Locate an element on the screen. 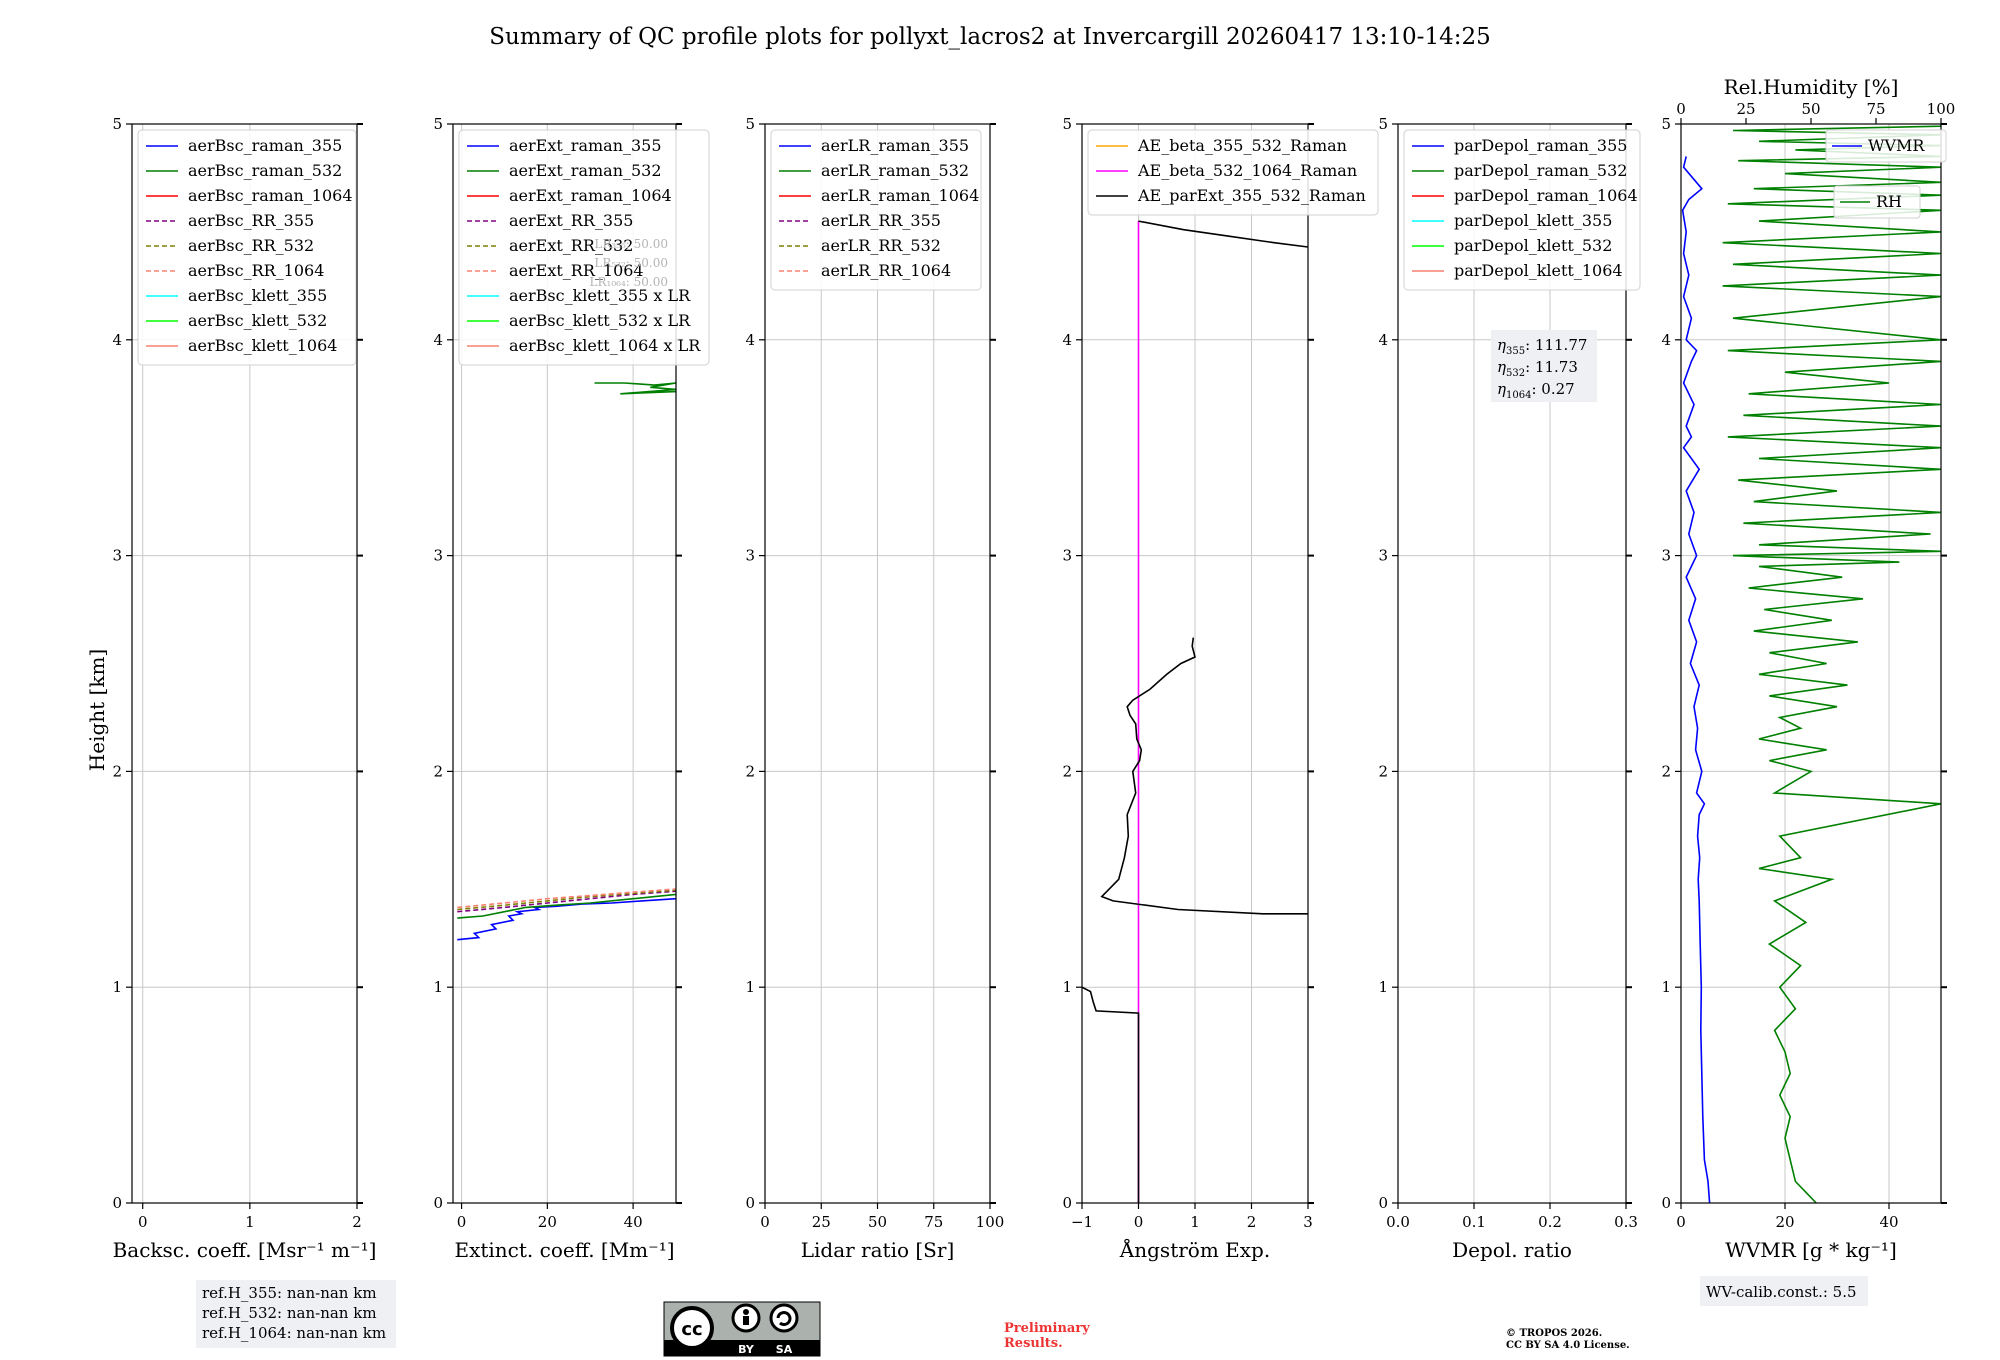  x-tick-label: 40 is located at coordinates (1888, 1222).